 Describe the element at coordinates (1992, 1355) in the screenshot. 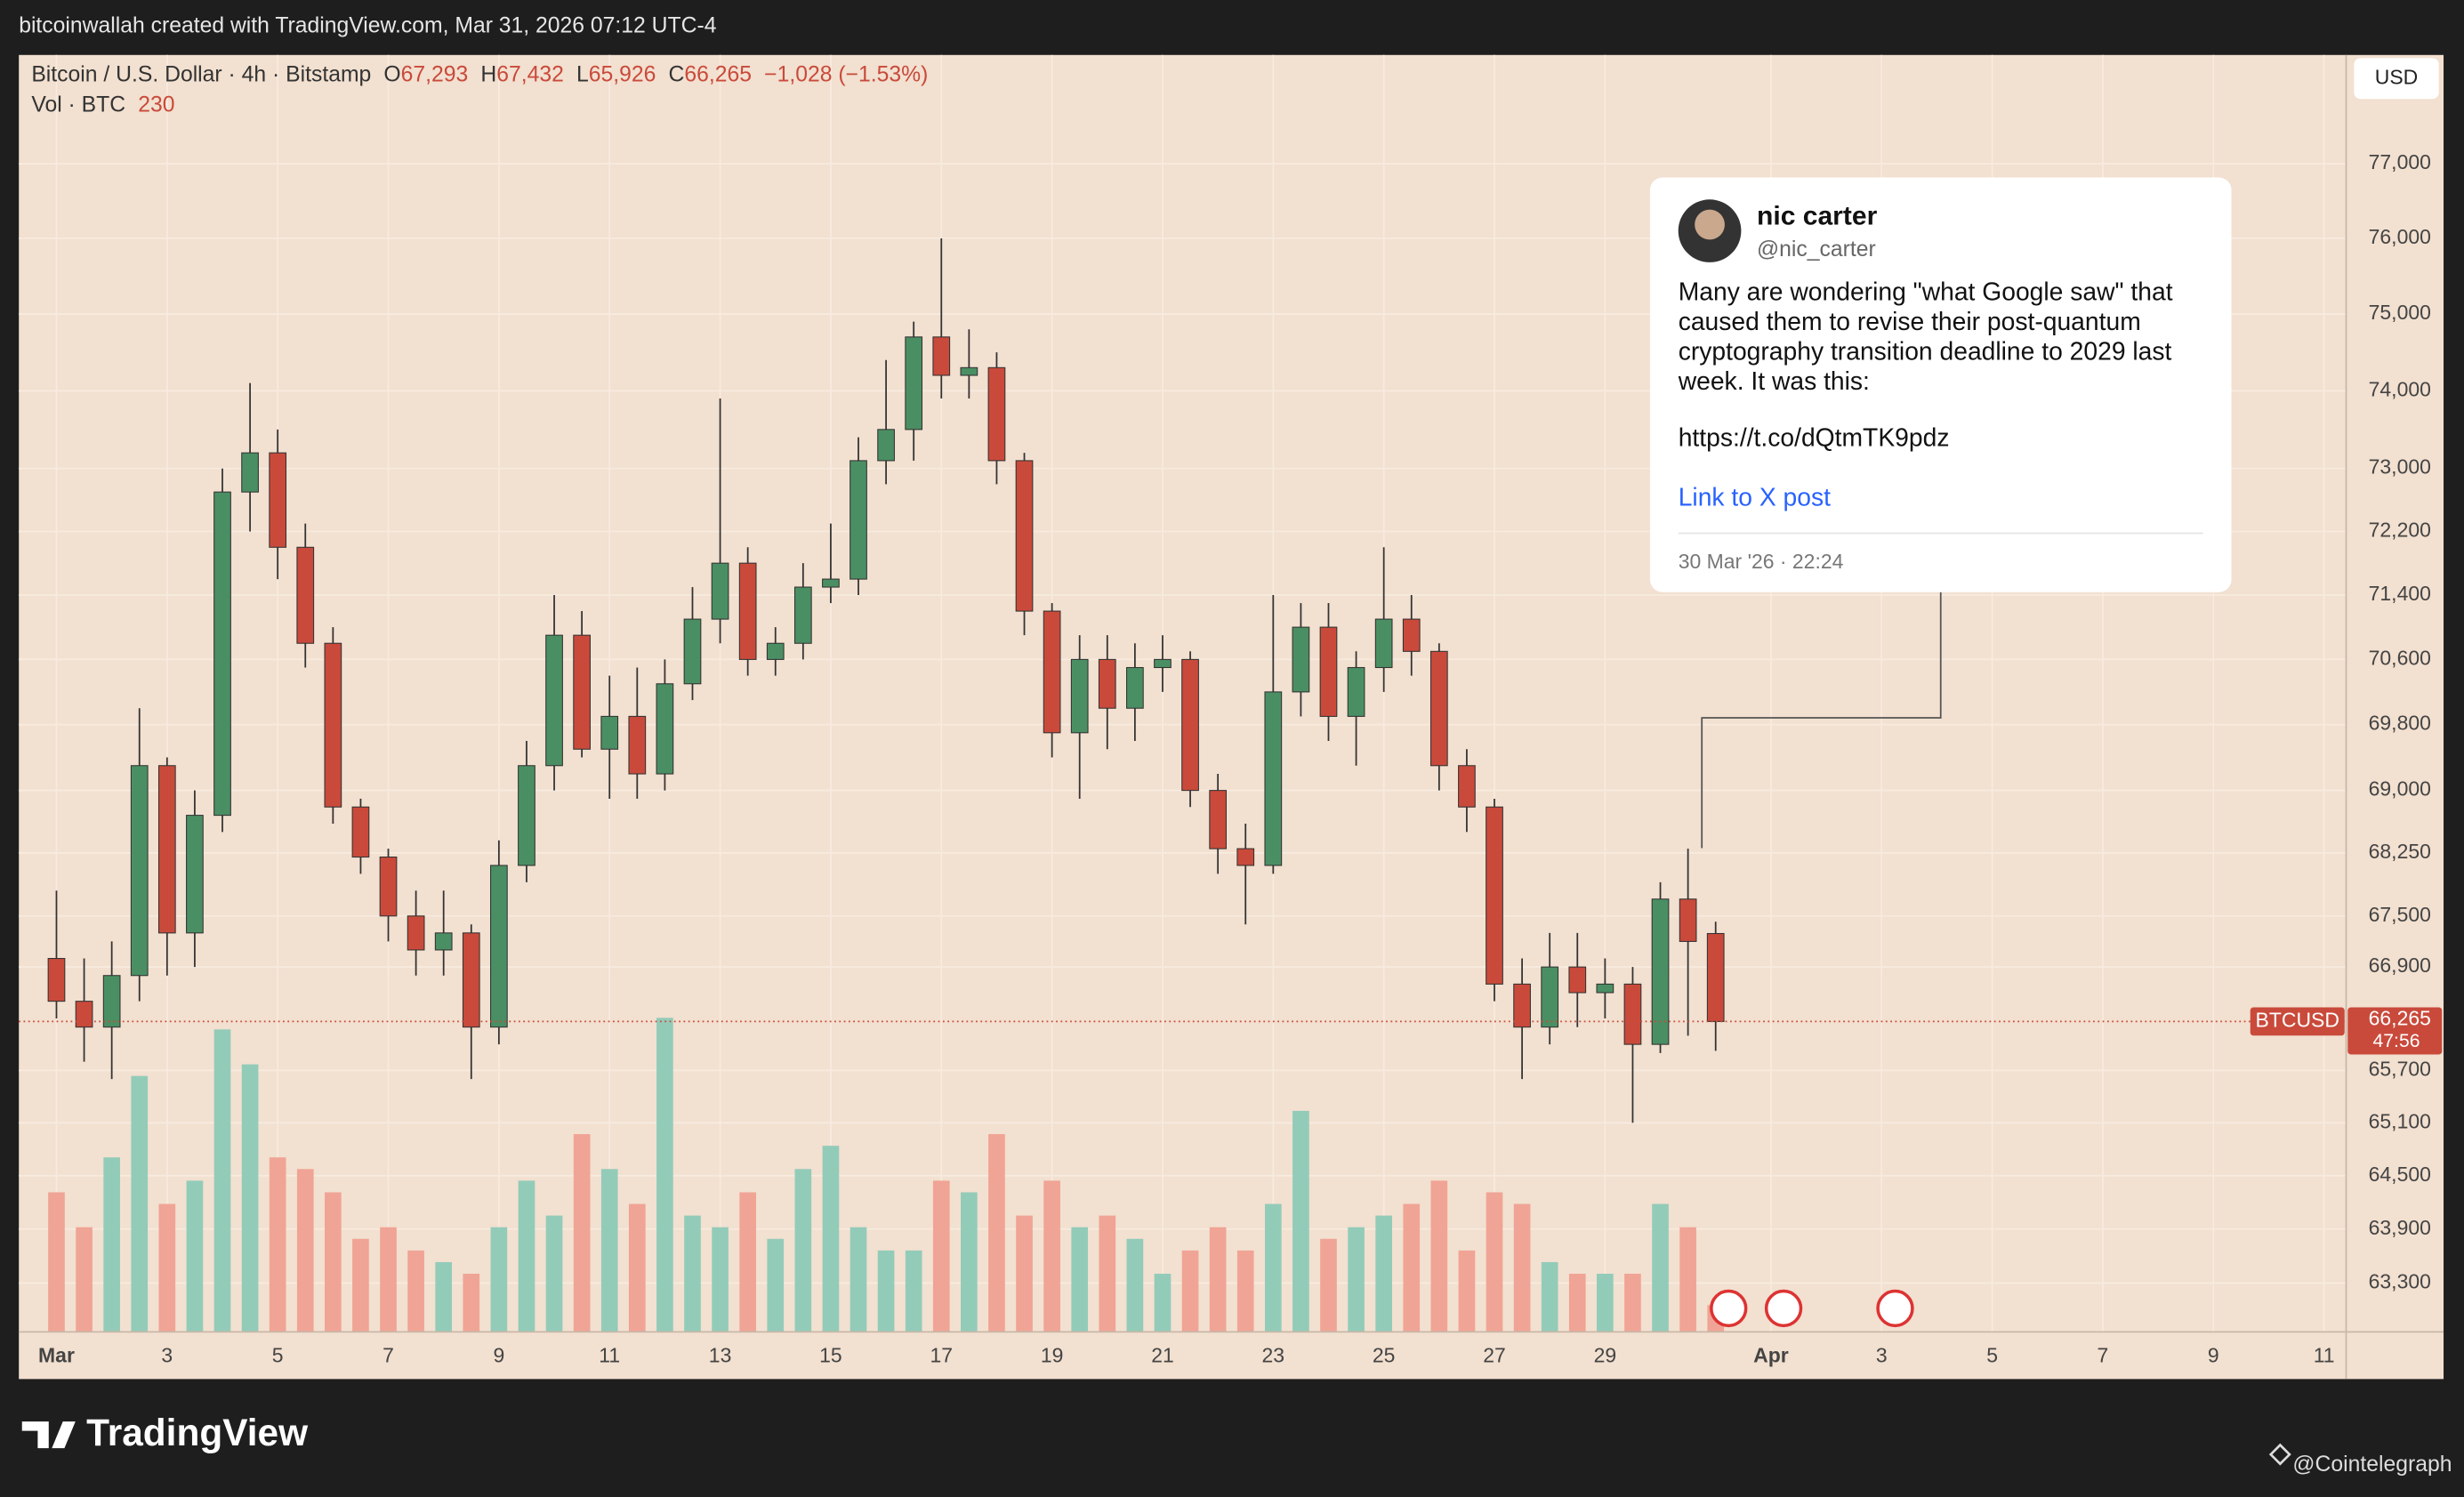

I see `x-tick-label: 5` at that location.